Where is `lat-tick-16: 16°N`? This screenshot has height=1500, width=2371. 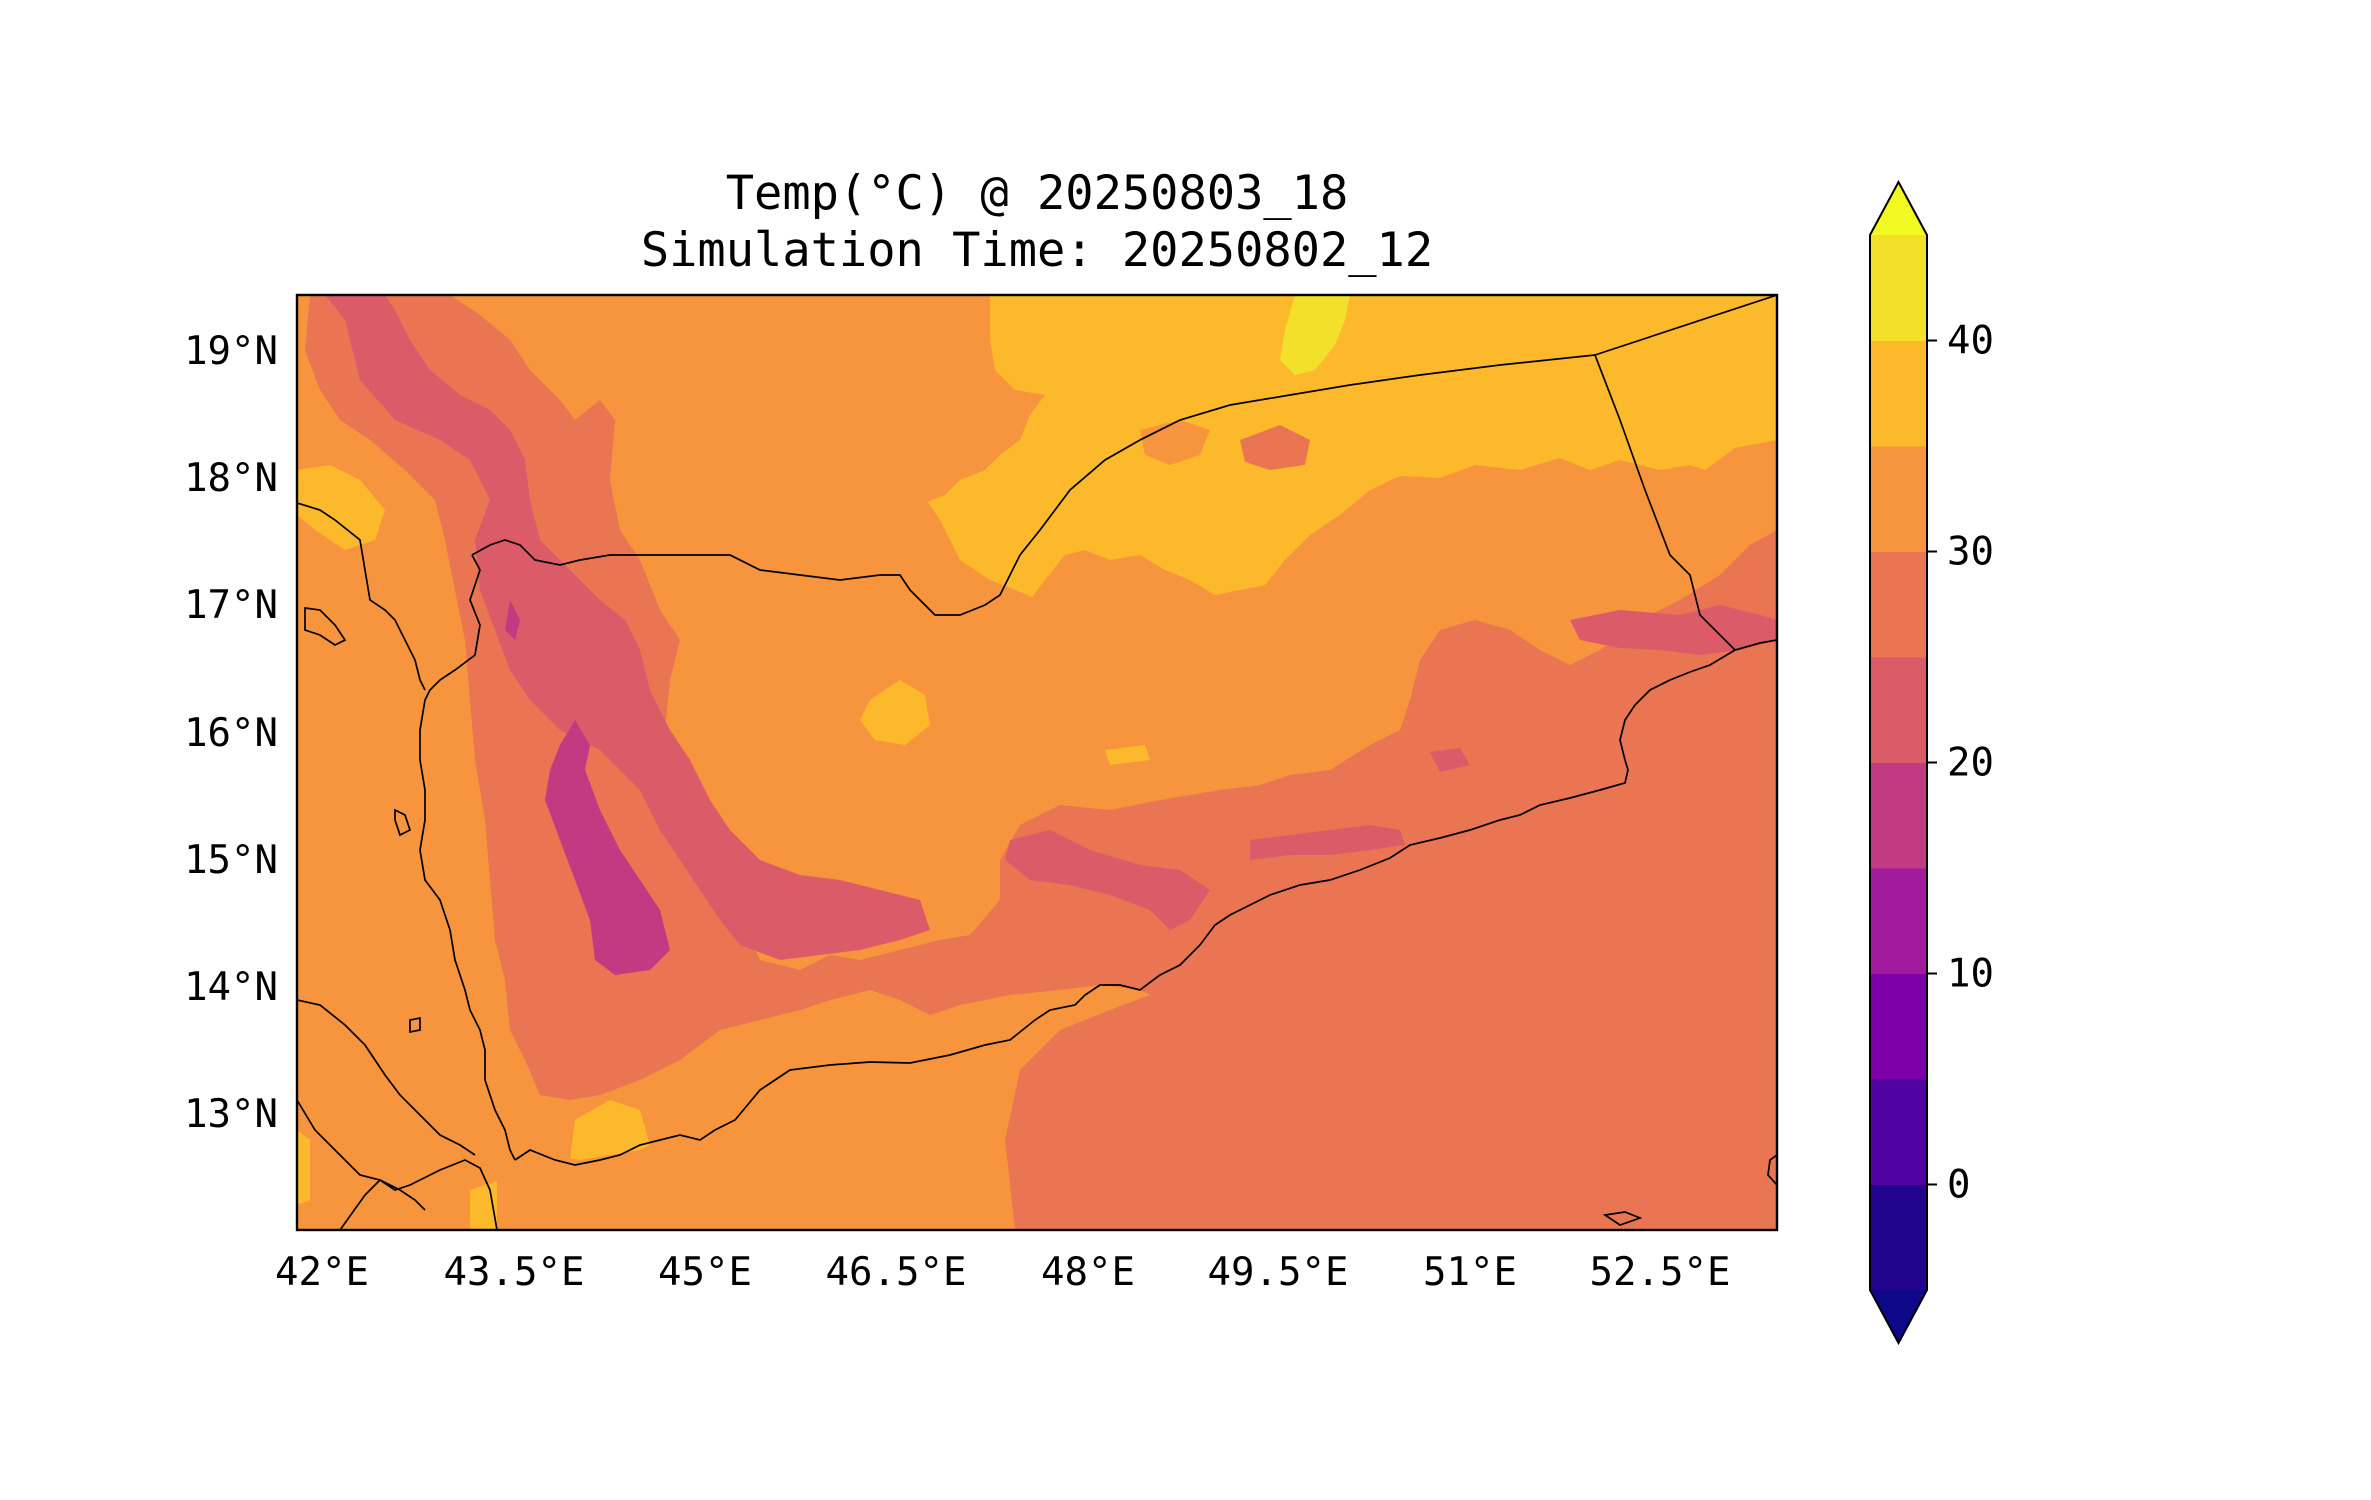 lat-tick-16: 16°N is located at coordinates (231, 733).